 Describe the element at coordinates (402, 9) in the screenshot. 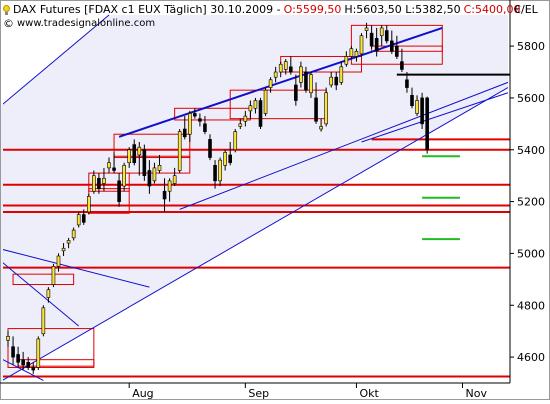

I see `high-low-values: H:5603,50 L:5382,50` at that location.